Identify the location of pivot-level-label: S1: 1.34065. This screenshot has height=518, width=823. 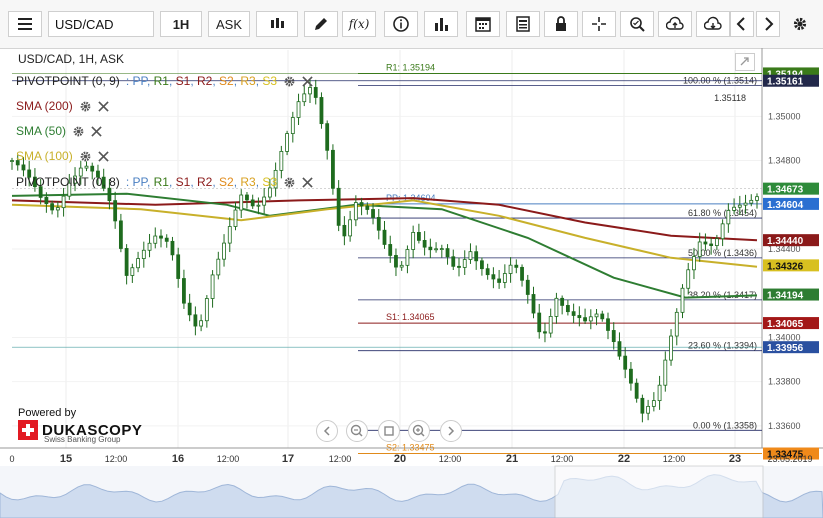
(410, 317).